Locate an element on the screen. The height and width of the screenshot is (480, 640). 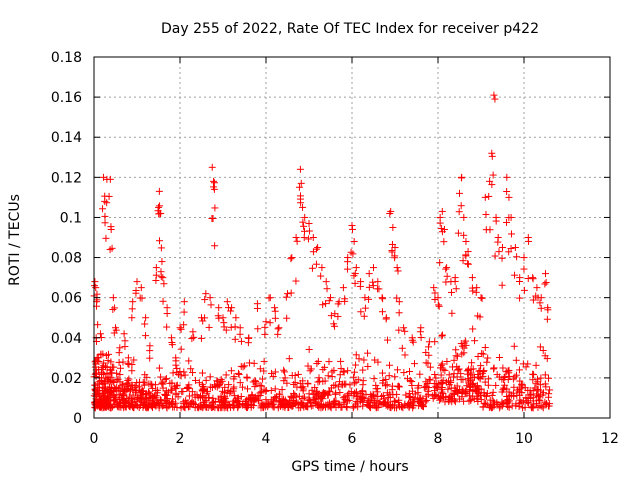
x-axis-title: GPS time / hours is located at coordinates (349, 467).